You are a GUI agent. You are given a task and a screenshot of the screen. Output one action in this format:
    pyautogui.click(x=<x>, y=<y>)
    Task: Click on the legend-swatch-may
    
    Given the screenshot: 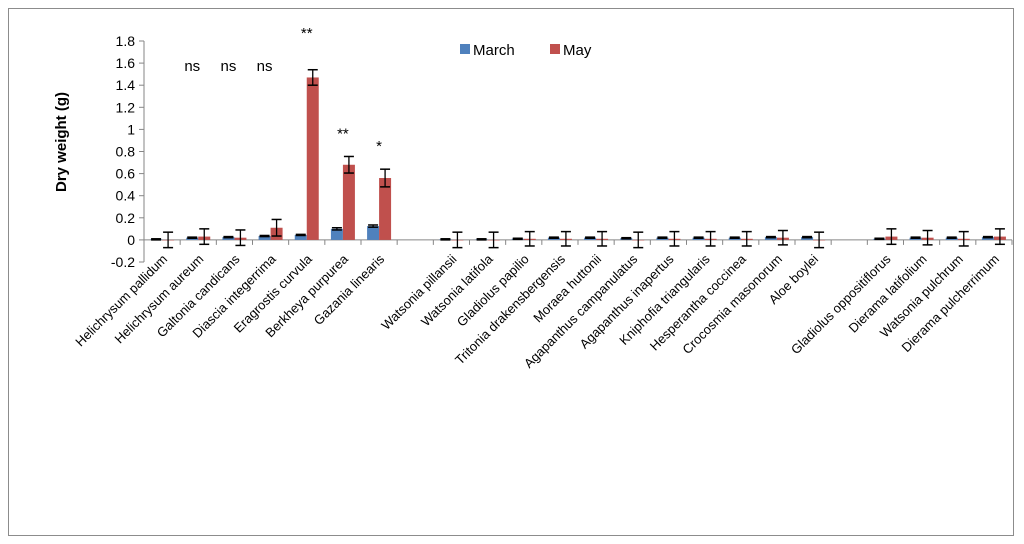 What is the action you would take?
    pyautogui.click(x=555, y=49)
    